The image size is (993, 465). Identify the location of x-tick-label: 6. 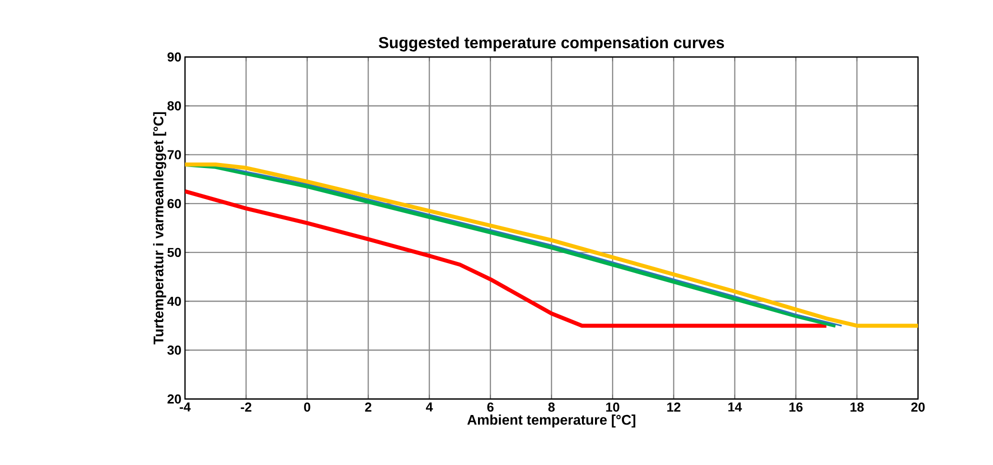
(490, 407).